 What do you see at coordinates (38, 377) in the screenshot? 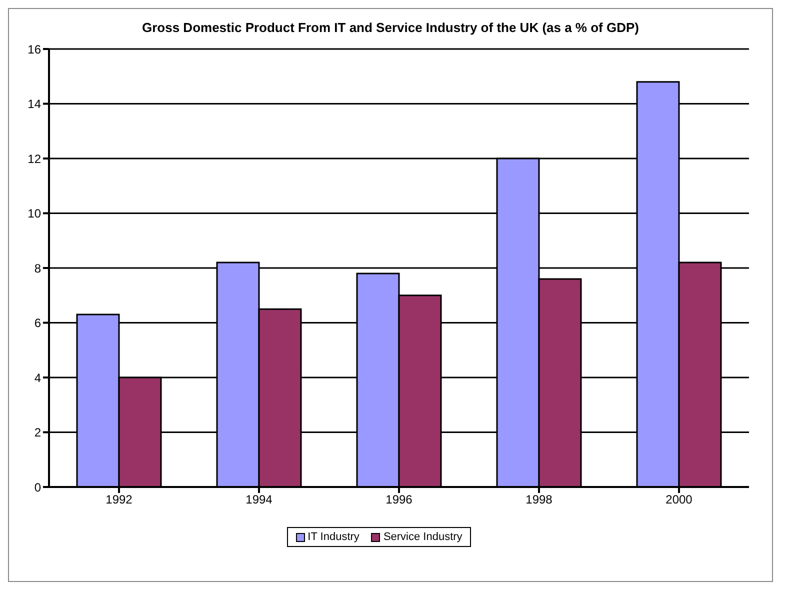
I see `y-tick-label: 4` at bounding box center [38, 377].